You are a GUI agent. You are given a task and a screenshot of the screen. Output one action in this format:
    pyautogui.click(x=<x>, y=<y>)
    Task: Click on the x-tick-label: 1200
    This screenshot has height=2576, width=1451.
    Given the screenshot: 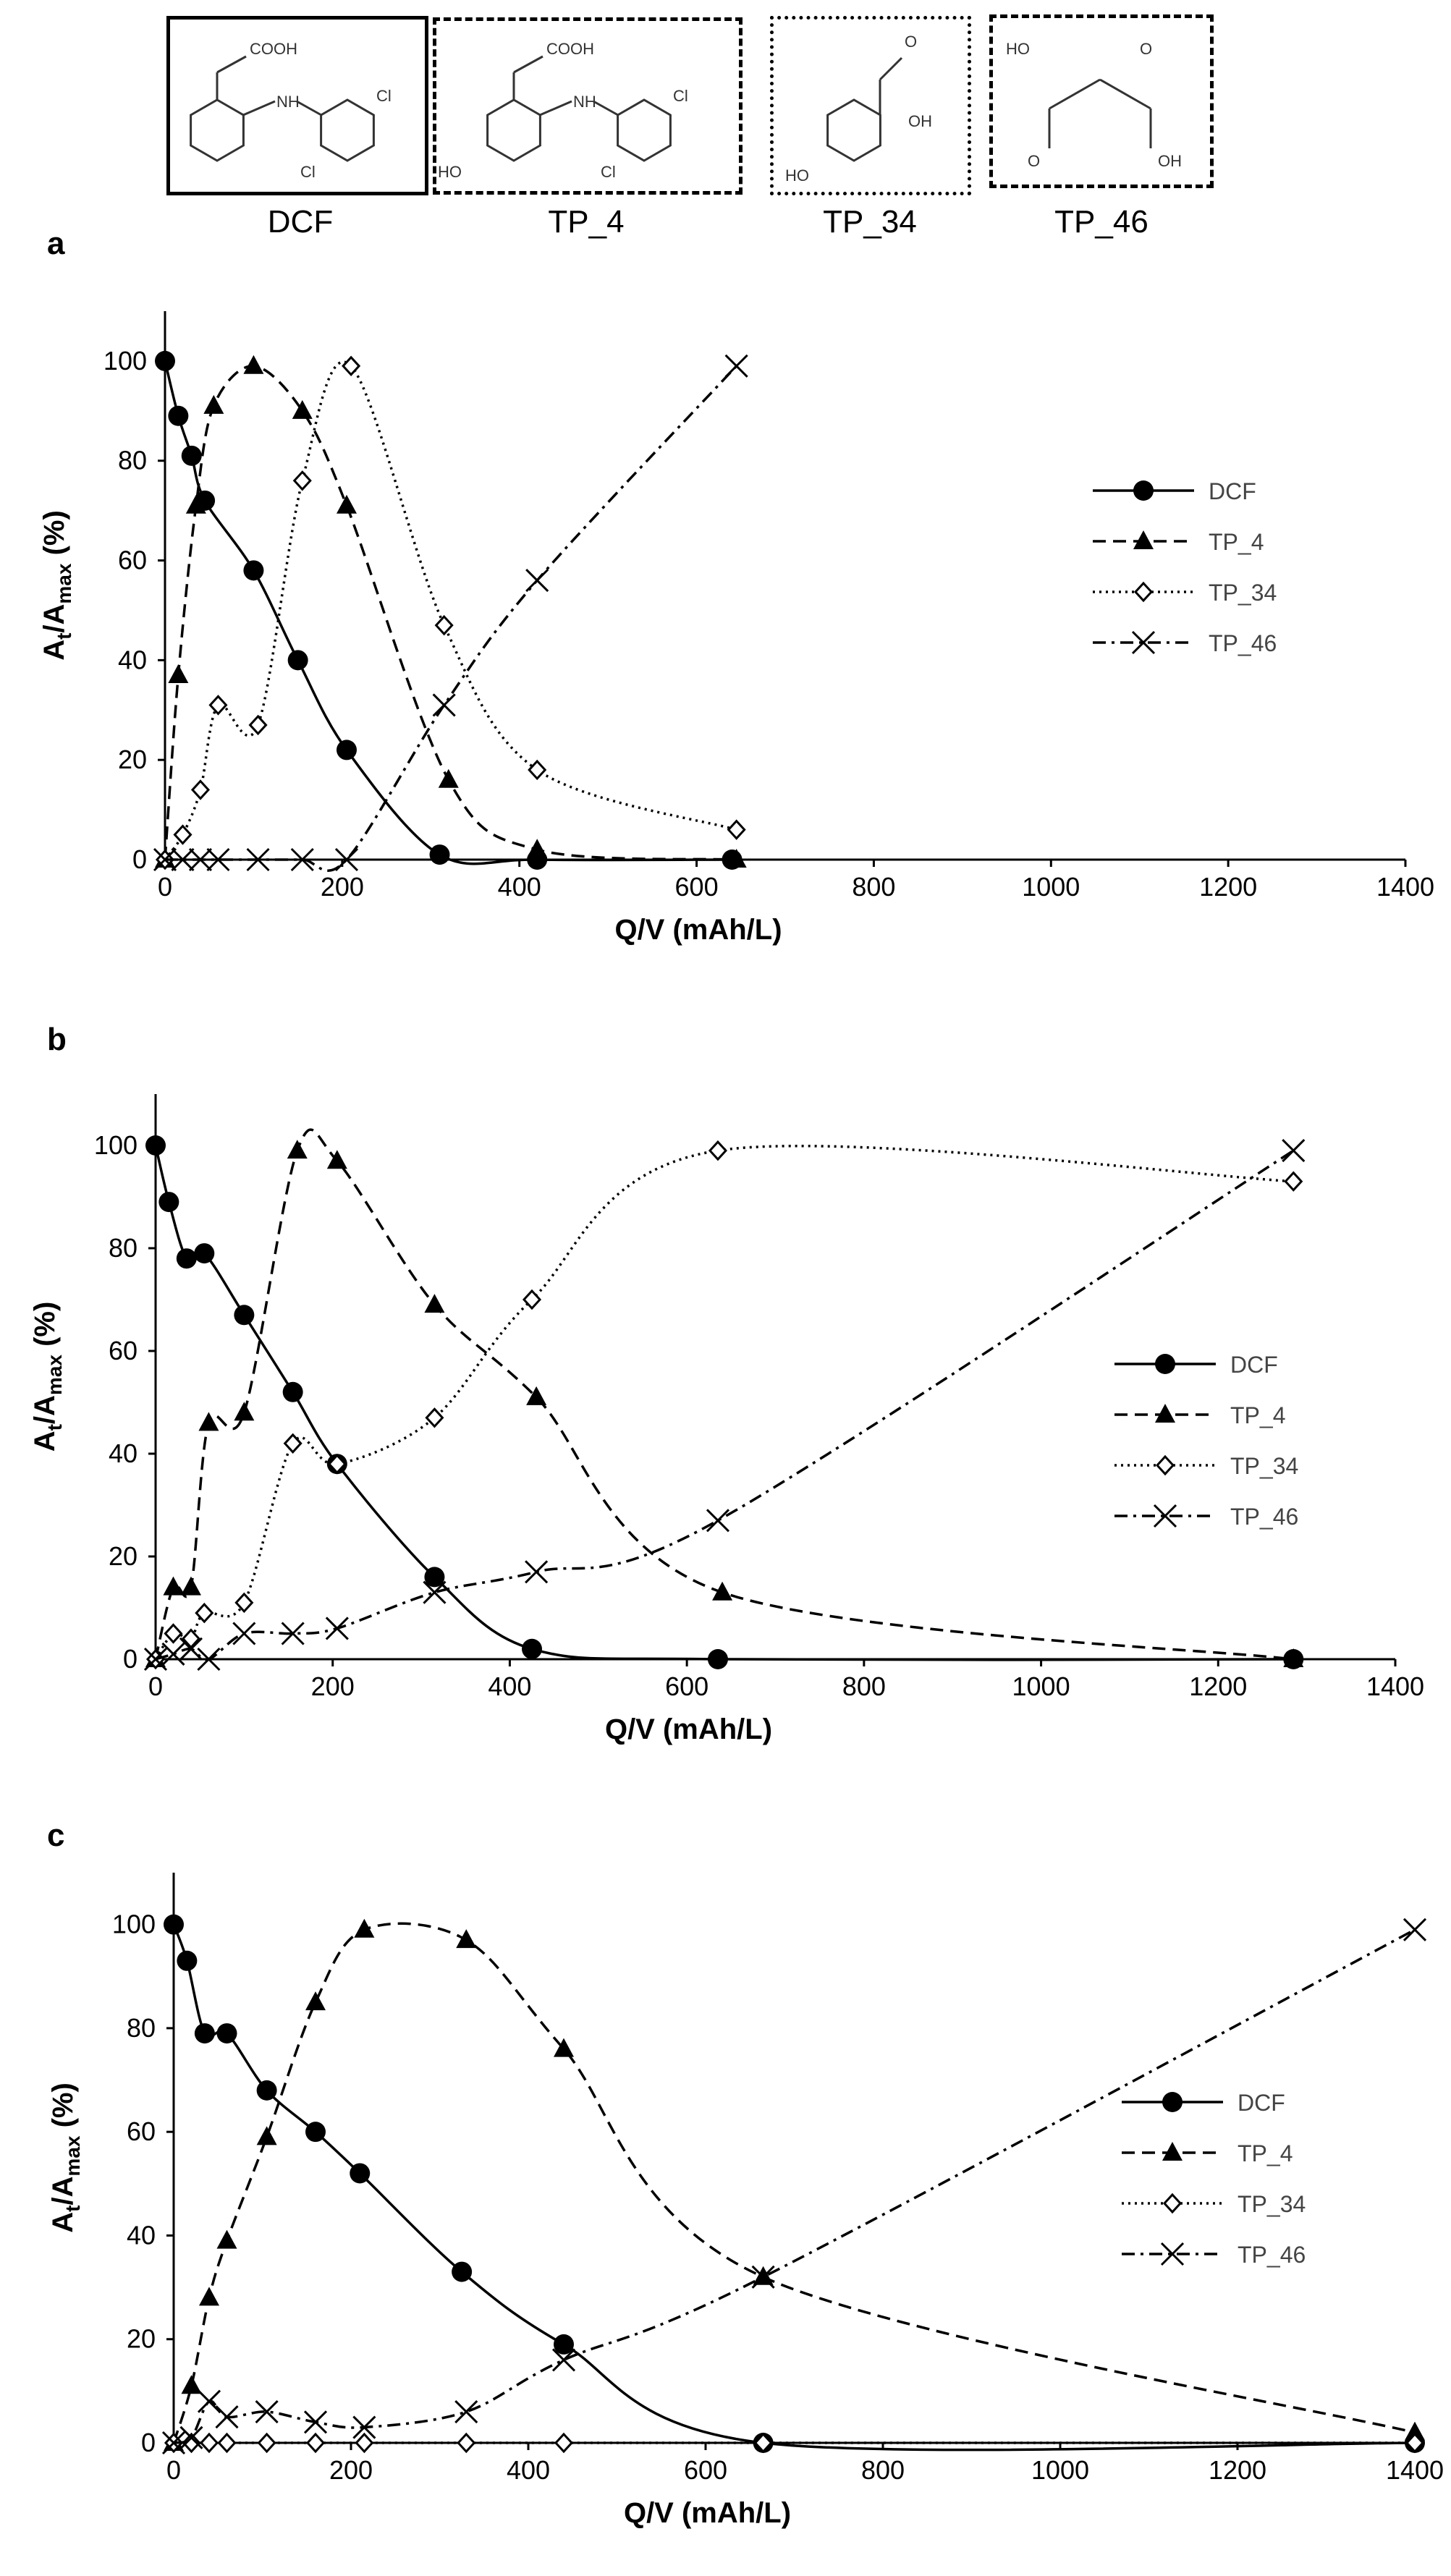 What is the action you would take?
    pyautogui.click(x=1228, y=887)
    